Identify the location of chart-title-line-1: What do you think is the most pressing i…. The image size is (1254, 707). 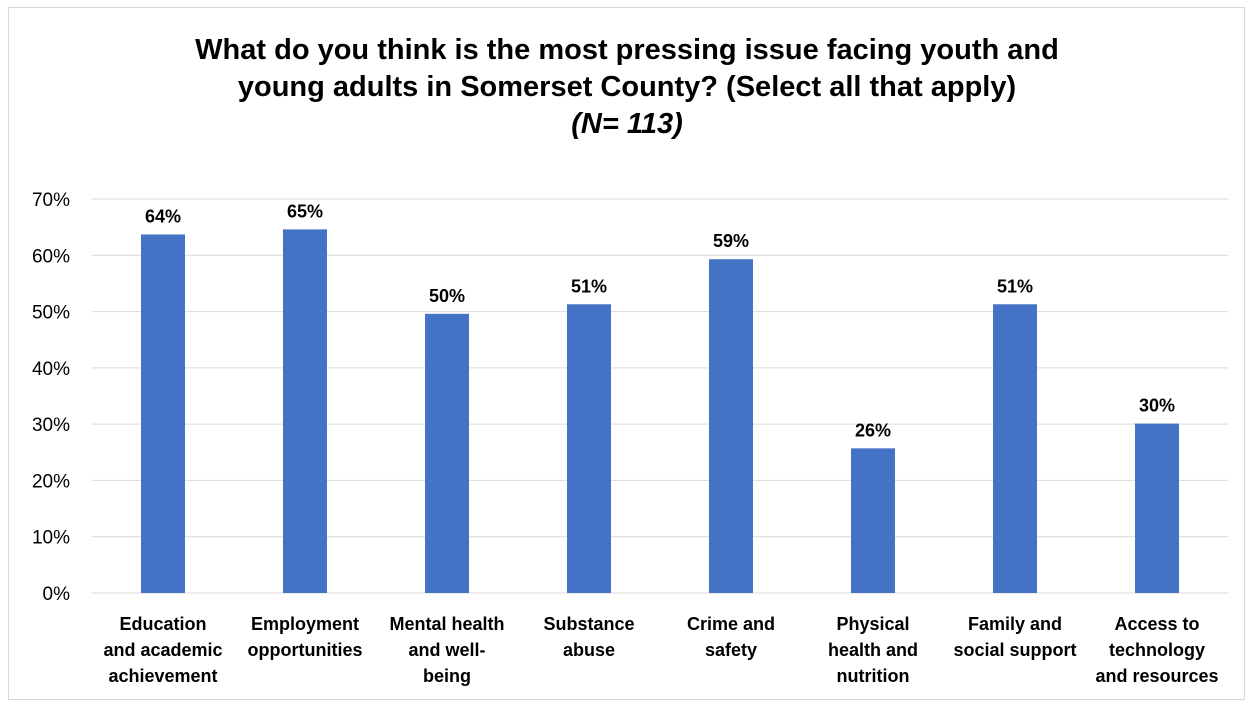
(627, 50).